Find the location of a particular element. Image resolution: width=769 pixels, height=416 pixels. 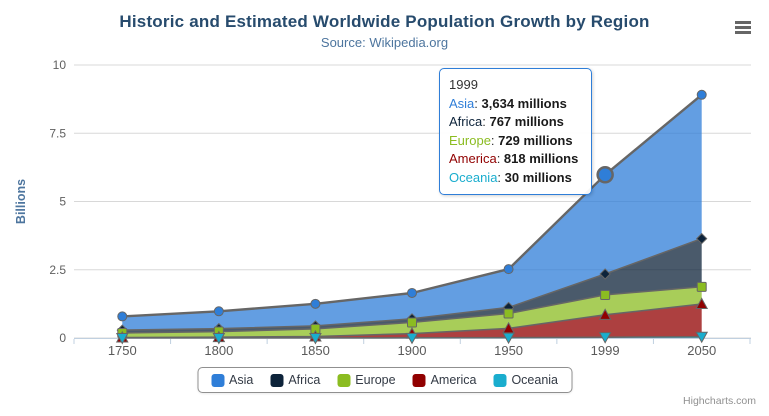

legend-label: Africa is located at coordinates (304, 380).